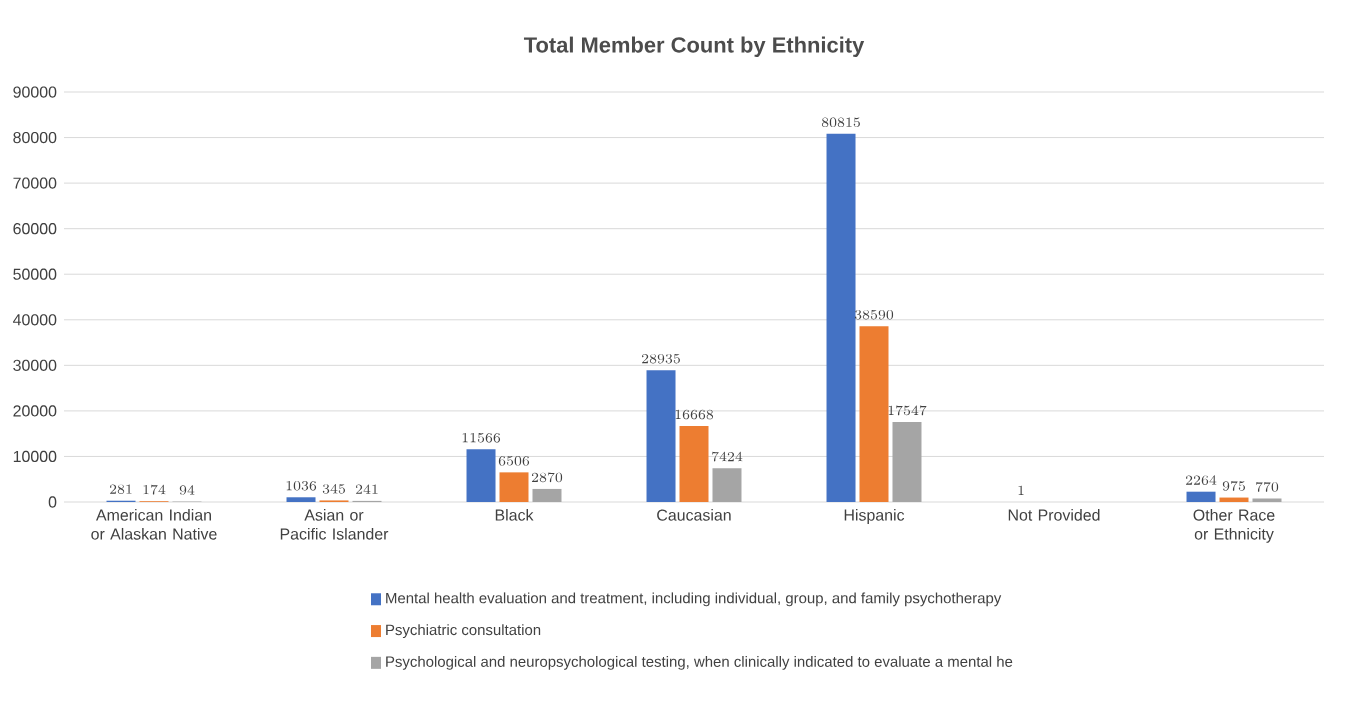  Describe the element at coordinates (547, 477) in the screenshot. I see `data-label: 2870` at that location.